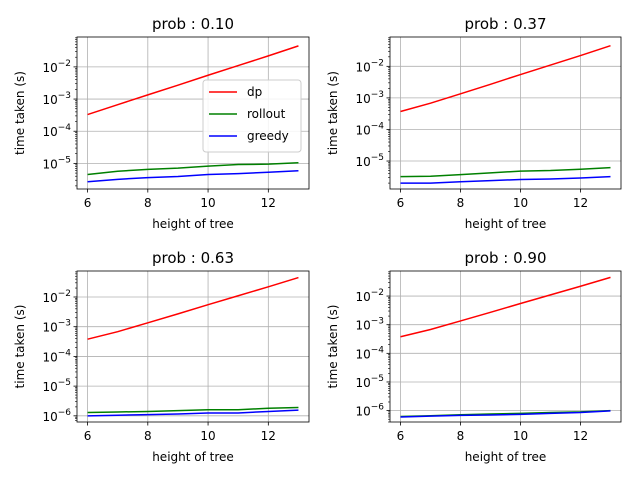 This screenshot has height=480, width=640. I want to click on legend: dp rollout greedy, so click(252, 116).